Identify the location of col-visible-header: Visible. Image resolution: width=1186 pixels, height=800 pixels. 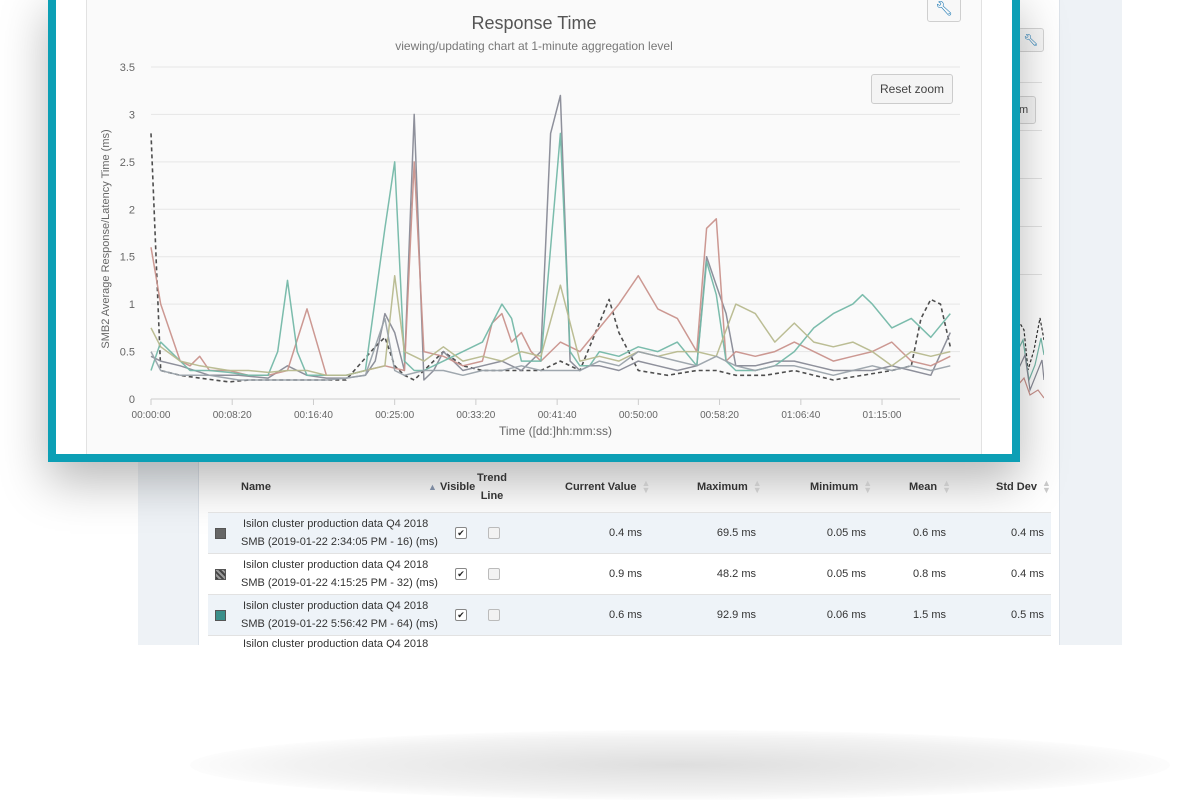
(457, 487).